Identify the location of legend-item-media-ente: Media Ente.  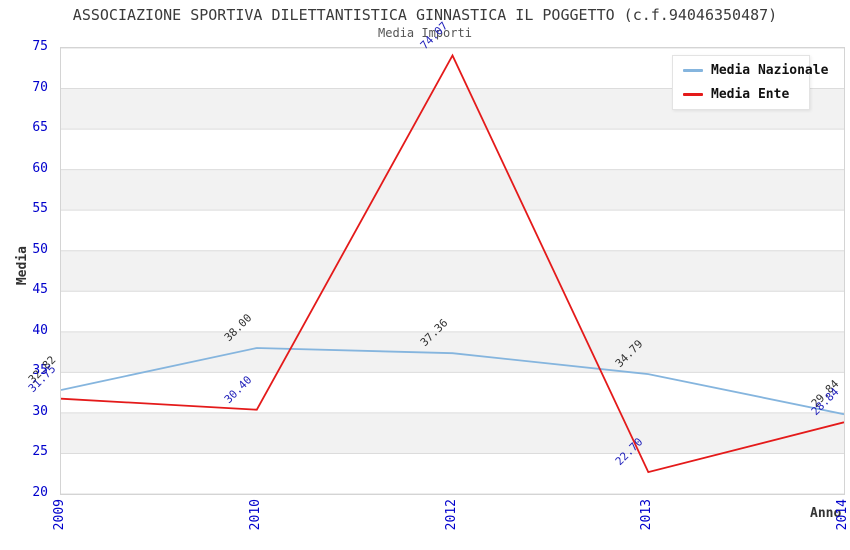
(741, 94).